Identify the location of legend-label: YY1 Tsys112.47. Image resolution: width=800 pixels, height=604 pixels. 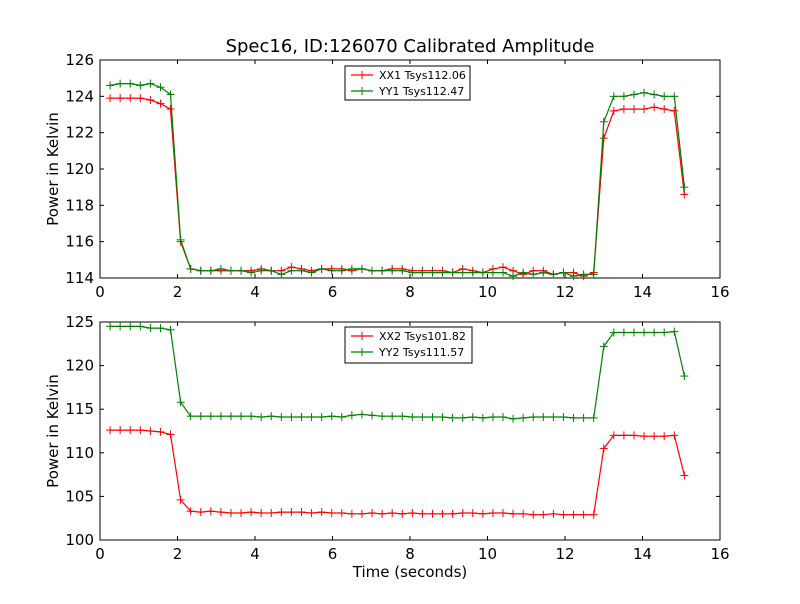
(421, 91).